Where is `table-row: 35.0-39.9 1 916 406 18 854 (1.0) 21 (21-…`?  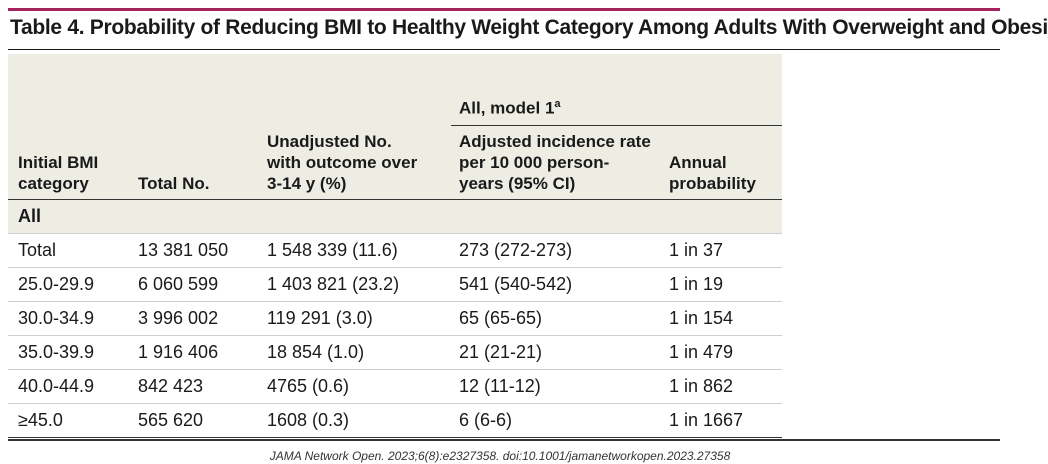
table-row: 35.0-39.9 1 916 406 18 854 (1.0) 21 (21-… is located at coordinates (395, 353).